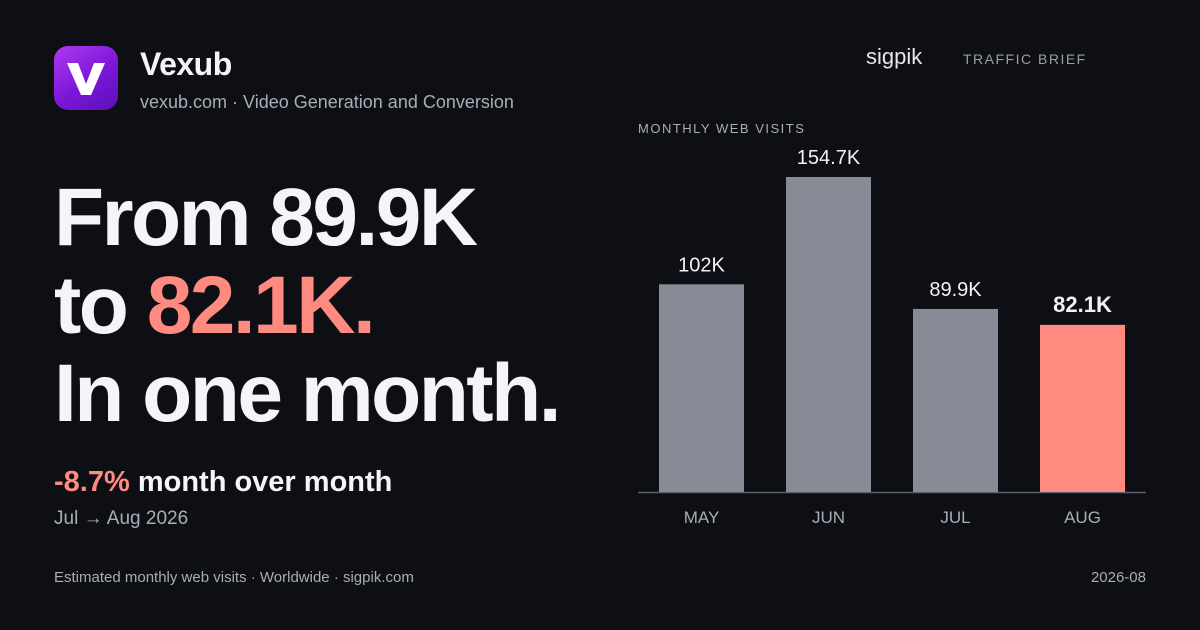 The height and width of the screenshot is (630, 1200). Describe the element at coordinates (261, 305) in the screenshot. I see `headline-current-value: 82.1K.` at that location.